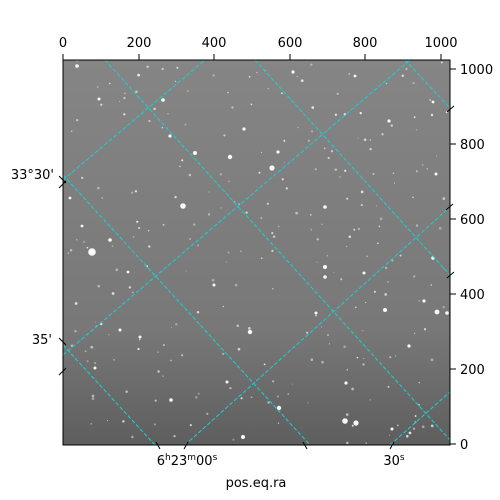  I want to click on ra-tick-label: 30s, so click(394, 461).